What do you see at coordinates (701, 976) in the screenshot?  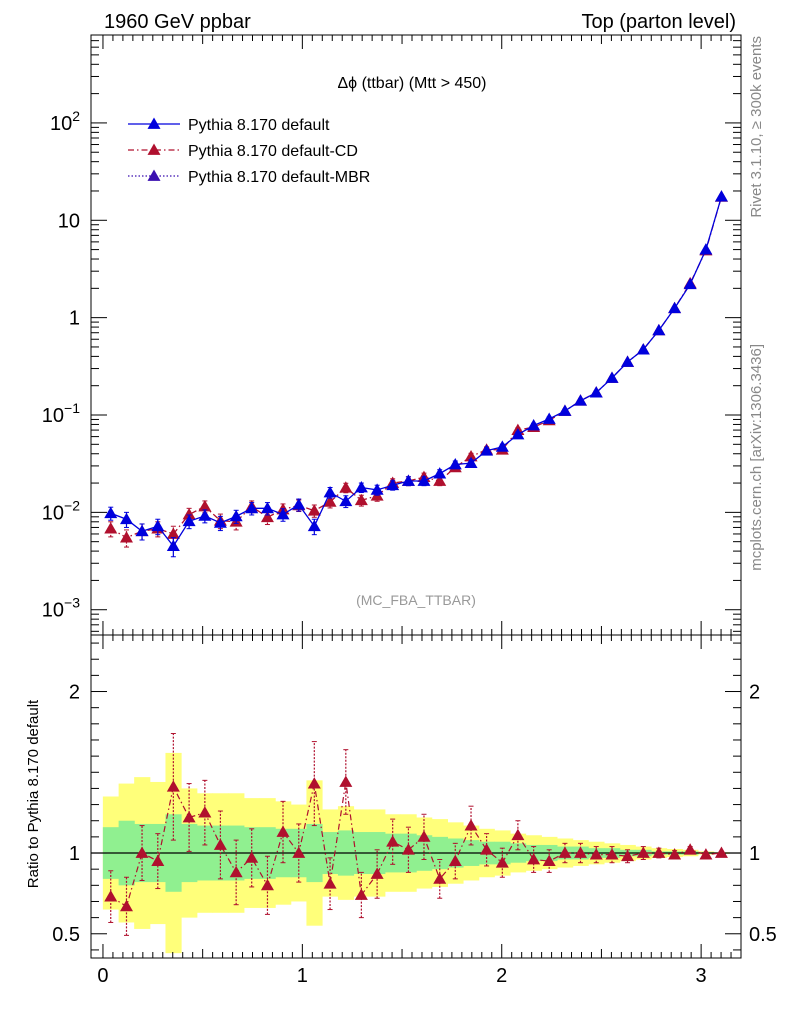 I see `ratio-x-tick-label: 3` at bounding box center [701, 976].